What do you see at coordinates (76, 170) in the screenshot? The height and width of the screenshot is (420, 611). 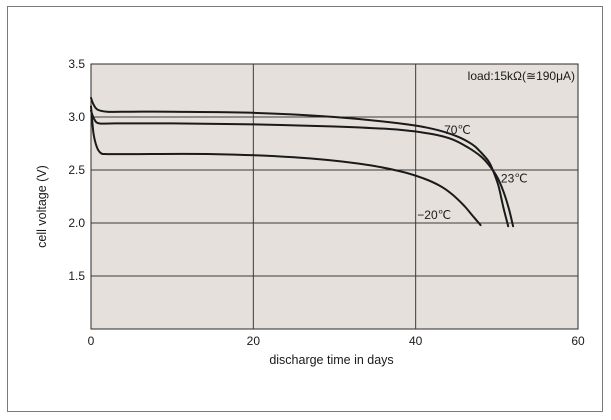 I see `y-tick-label: 2.5` at bounding box center [76, 170].